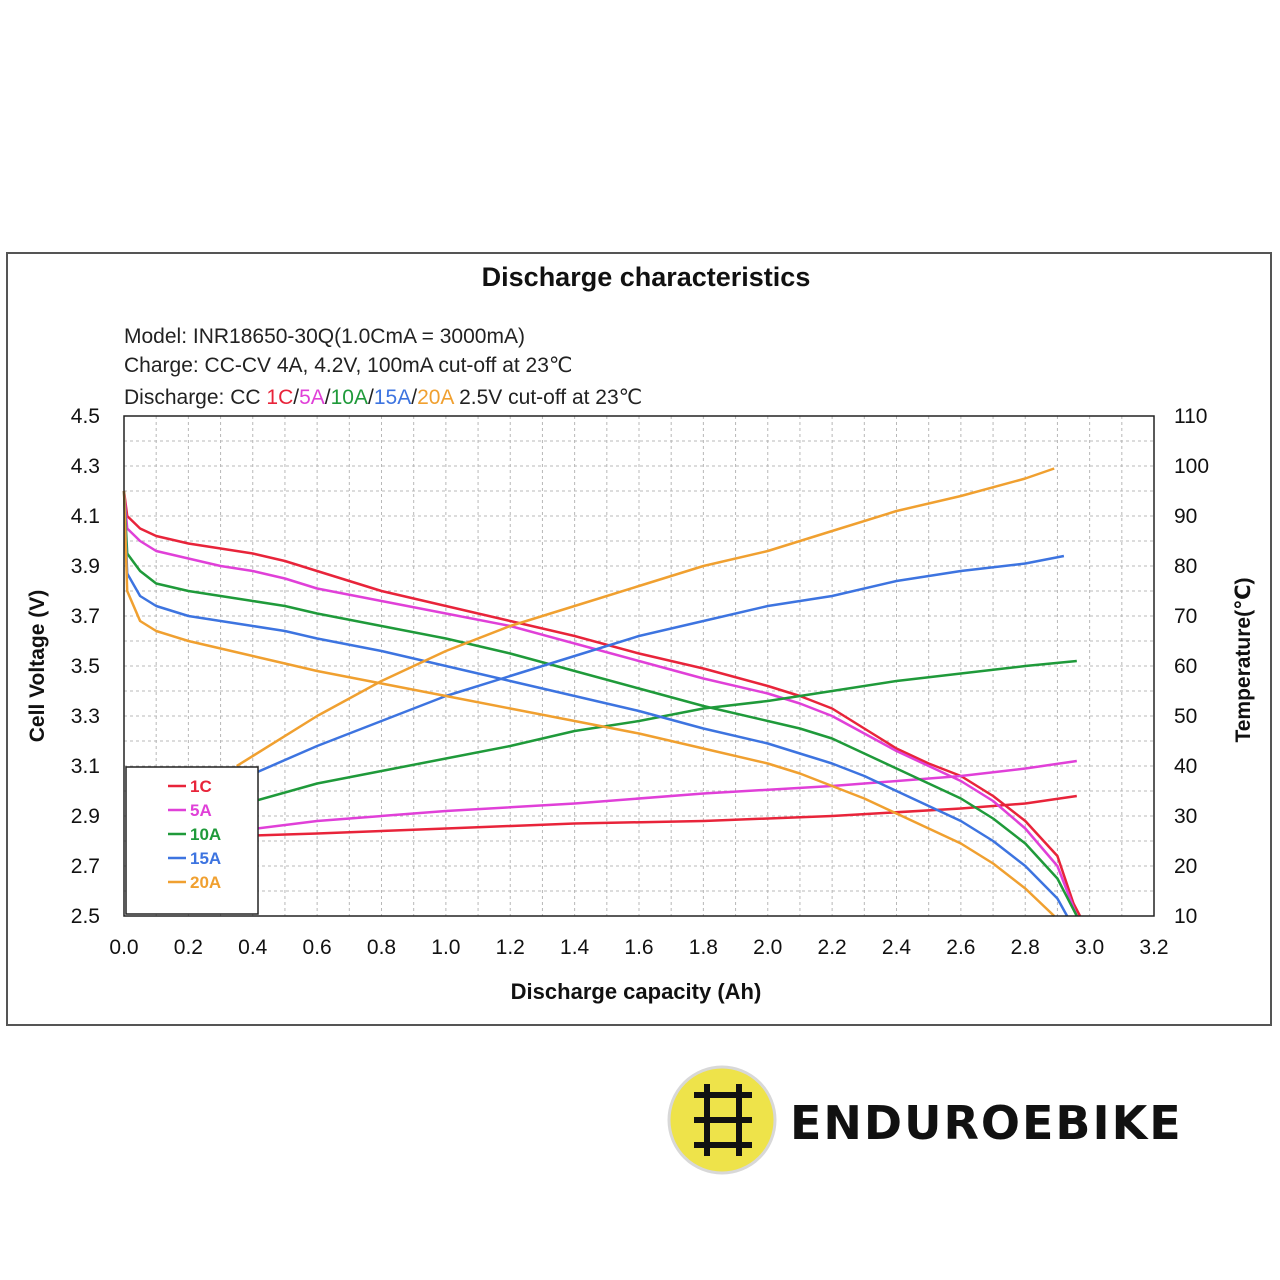  Describe the element at coordinates (767, 947) in the screenshot. I see `x-tick-label: 2.0` at that location.